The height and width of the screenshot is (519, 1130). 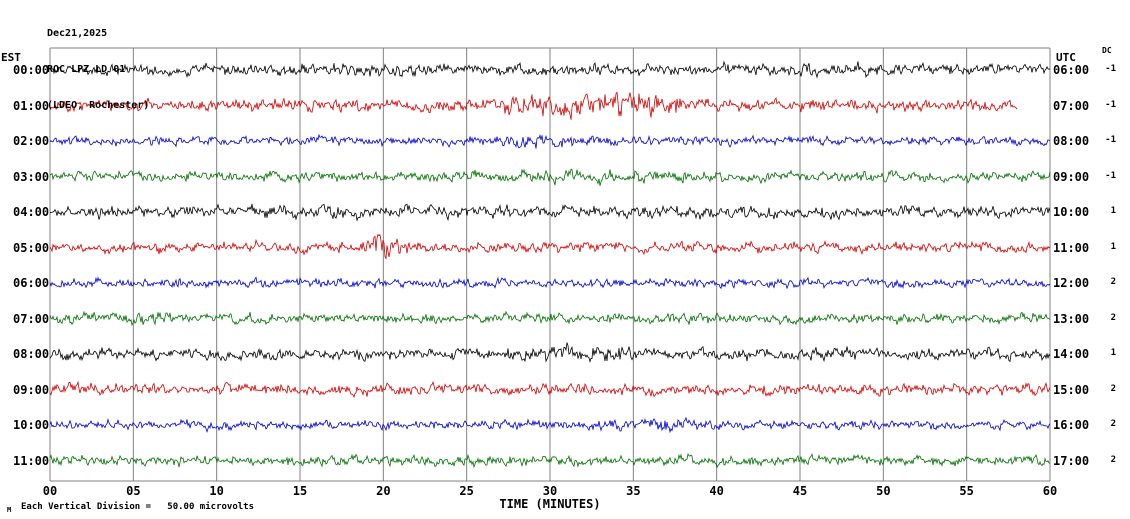 What do you see at coordinates (300, 491) in the screenshot?
I see `x-tick-label: 15` at bounding box center [300, 491].